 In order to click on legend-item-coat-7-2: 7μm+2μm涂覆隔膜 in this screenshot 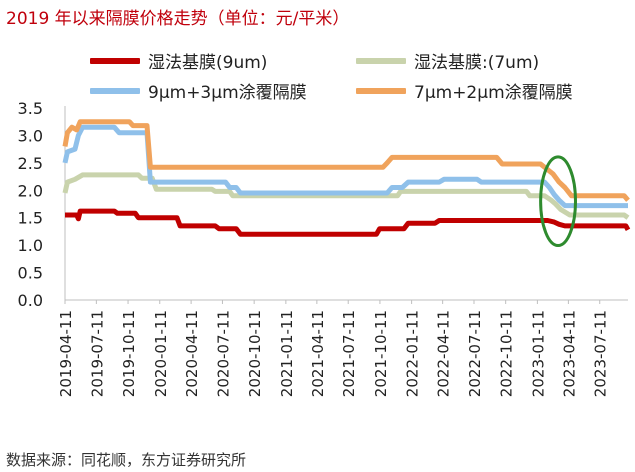, I will do `click(464, 90)`.